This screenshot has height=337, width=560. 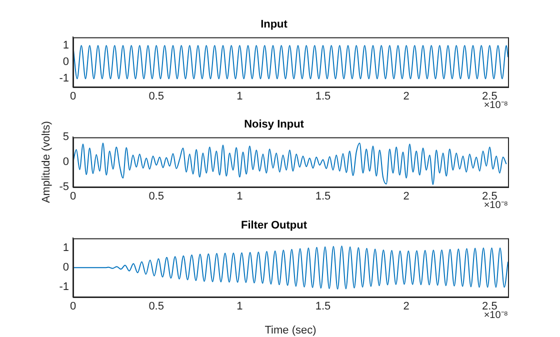 I want to click on y-tick-label: 5, so click(x=65, y=137).